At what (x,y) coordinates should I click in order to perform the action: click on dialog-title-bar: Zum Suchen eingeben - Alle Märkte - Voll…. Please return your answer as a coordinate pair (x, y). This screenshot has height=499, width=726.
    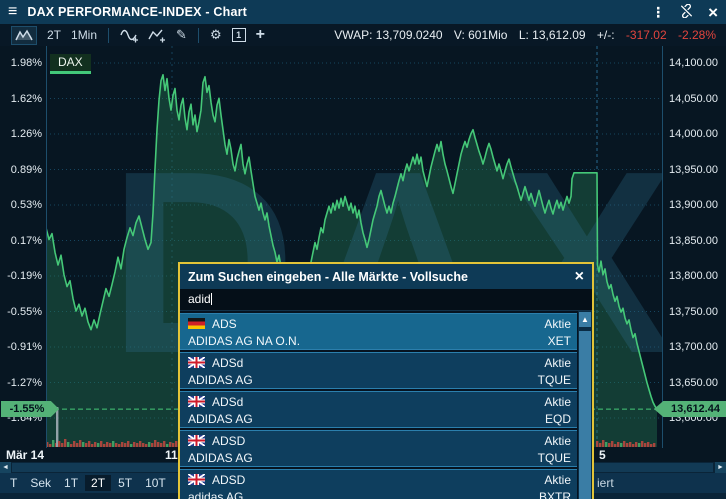
    Looking at the image, I should click on (386, 276).